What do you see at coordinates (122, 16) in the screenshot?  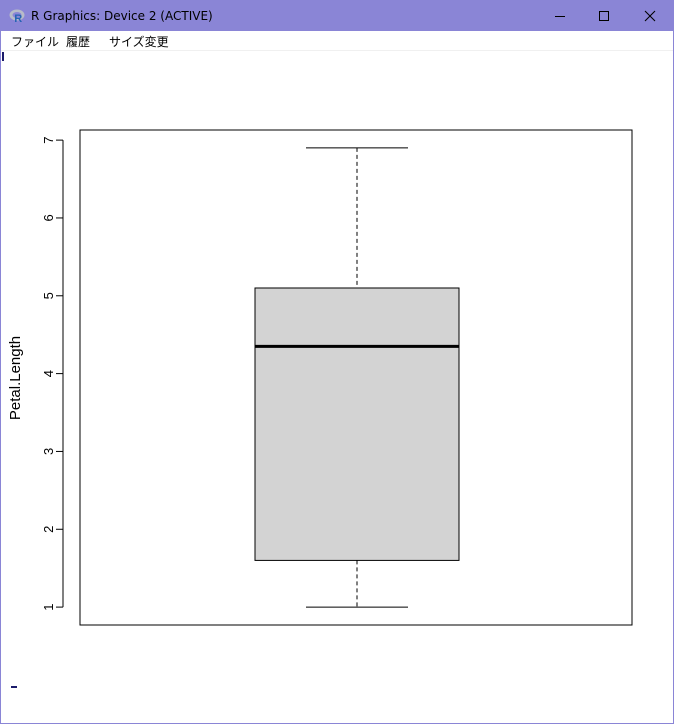 I see `window-title: R Graphics: Device 2 (ACTIVE)` at bounding box center [122, 16].